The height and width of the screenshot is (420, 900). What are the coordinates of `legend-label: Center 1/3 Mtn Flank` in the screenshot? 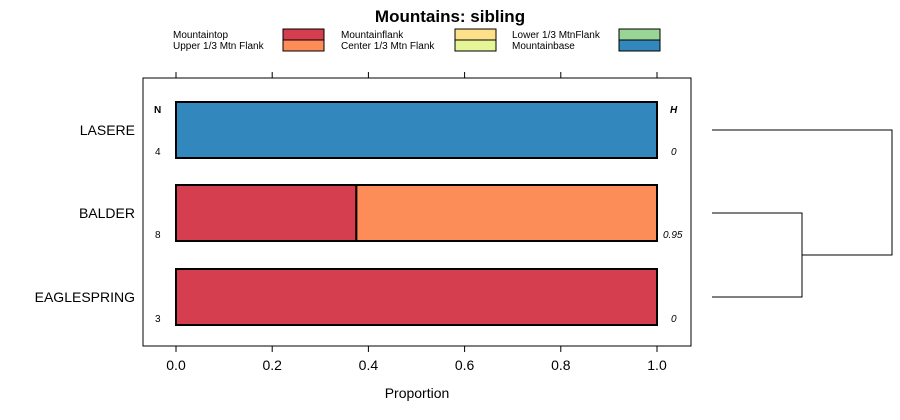 It's located at (388, 46).